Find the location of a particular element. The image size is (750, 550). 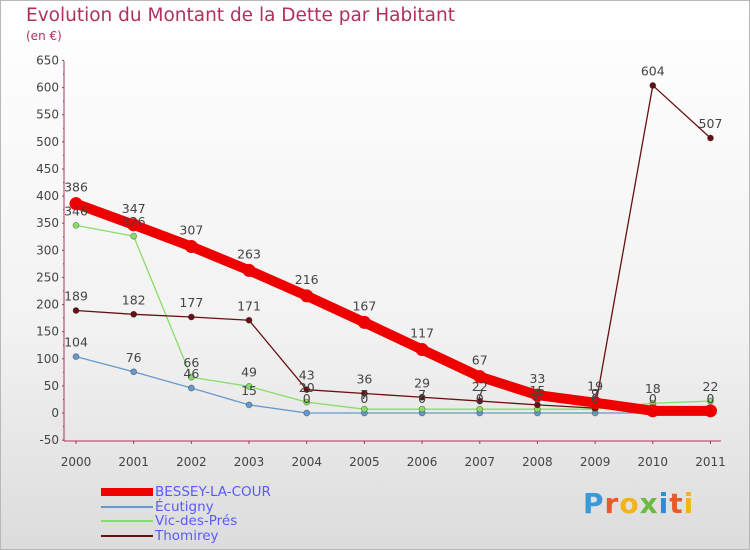

x-tick-label: 2009 is located at coordinates (595, 462).